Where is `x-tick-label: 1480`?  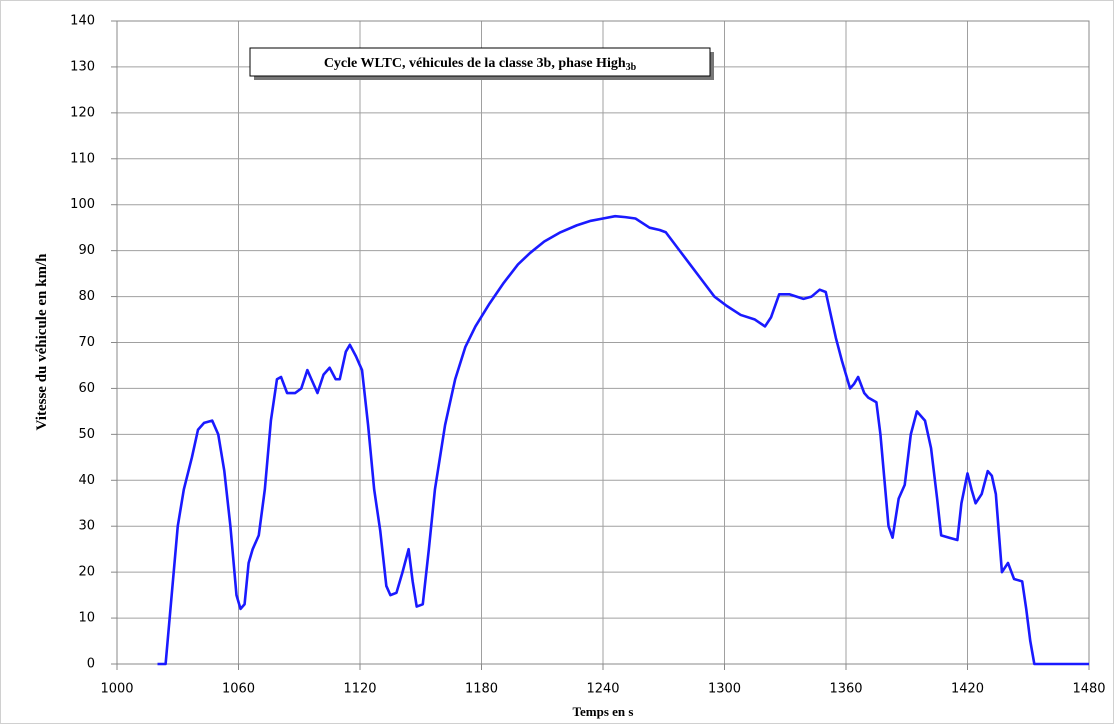
x-tick-label: 1480 is located at coordinates (1088, 689).